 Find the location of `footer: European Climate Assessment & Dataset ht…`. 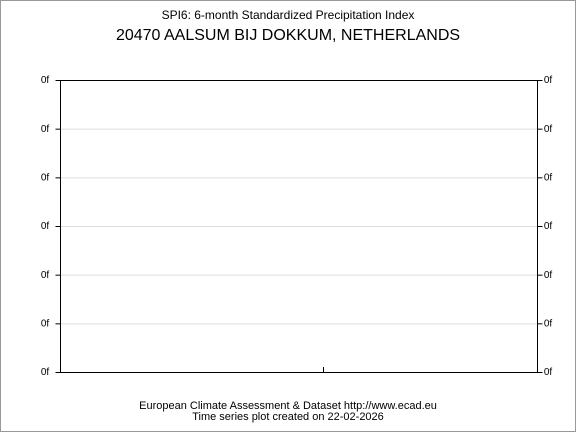

footer: European Climate Assessment & Dataset ht… is located at coordinates (288, 406).